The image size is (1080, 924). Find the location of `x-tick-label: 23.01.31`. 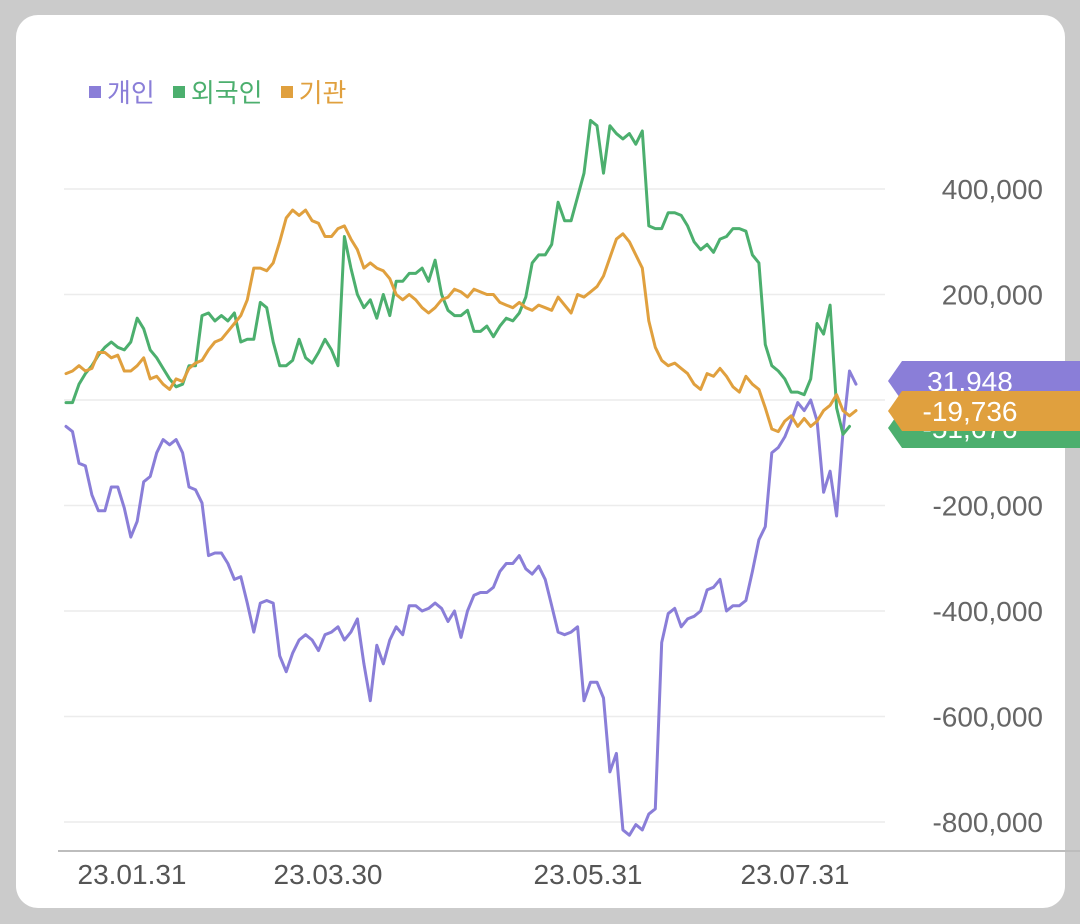

x-tick-label: 23.01.31 is located at coordinates (132, 874).